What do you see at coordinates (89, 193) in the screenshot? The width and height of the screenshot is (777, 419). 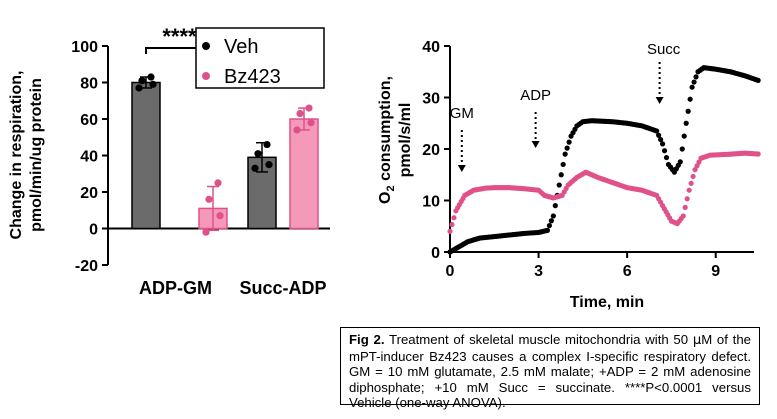 I see `bar-y-tick-label: 20` at bounding box center [89, 193].